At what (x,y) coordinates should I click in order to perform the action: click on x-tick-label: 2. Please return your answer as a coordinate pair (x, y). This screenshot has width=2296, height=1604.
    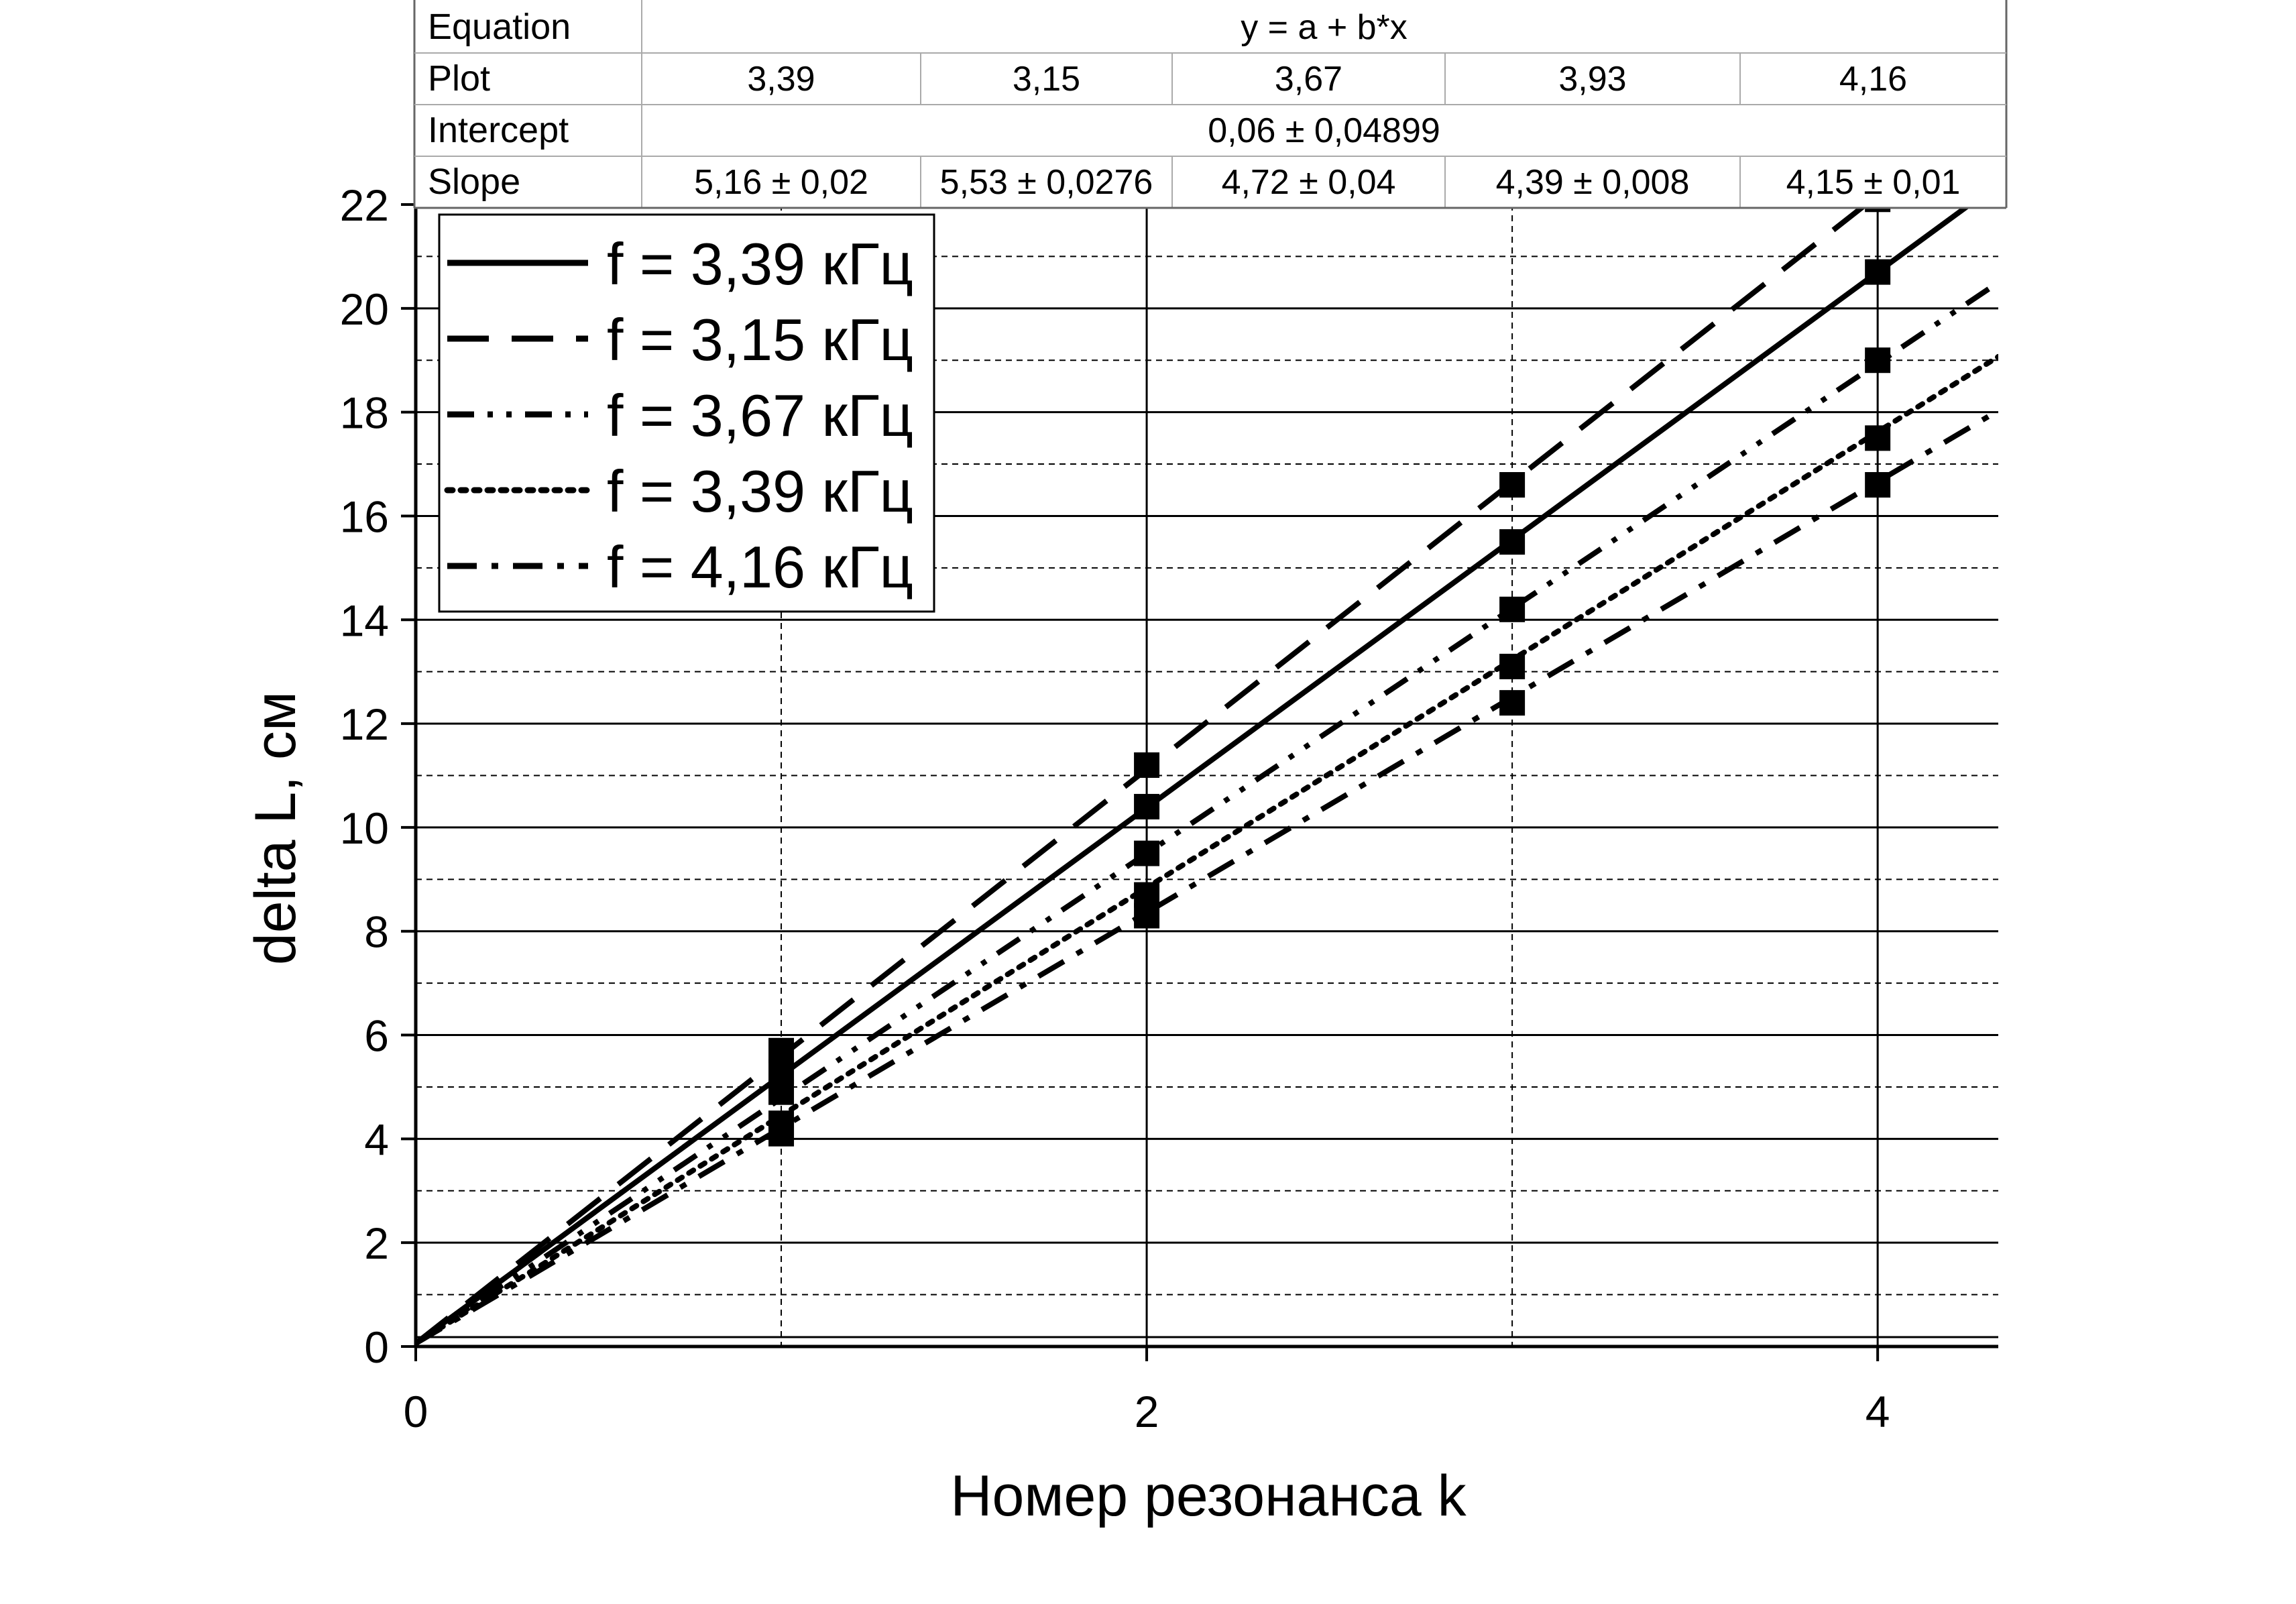
    Looking at the image, I should click on (1147, 1411).